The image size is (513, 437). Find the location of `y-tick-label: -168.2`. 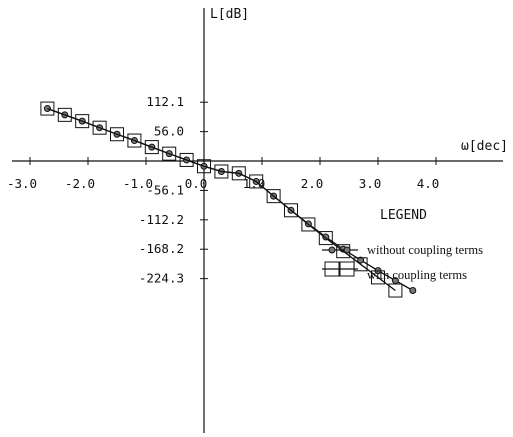

y-tick-label: -168.2 is located at coordinates (161, 248).